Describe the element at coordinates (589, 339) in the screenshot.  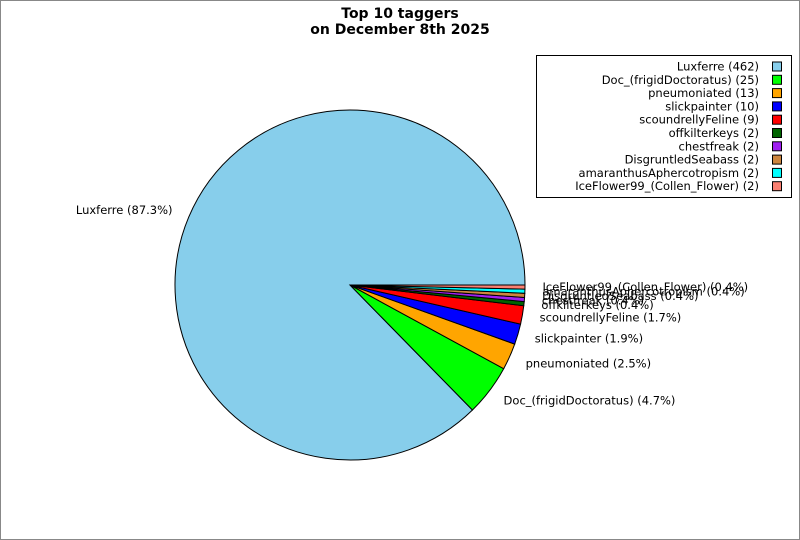
I see `slice-label: slickpainter (1.9%)` at that location.